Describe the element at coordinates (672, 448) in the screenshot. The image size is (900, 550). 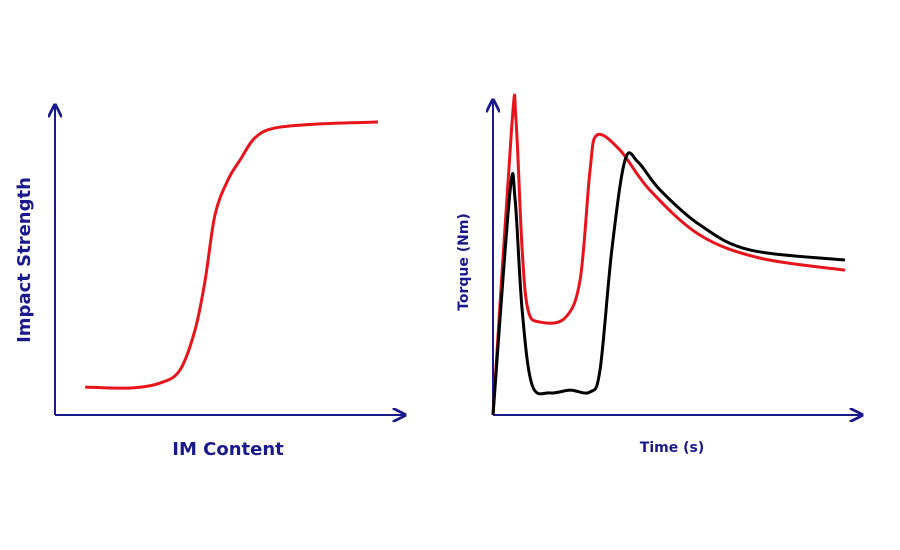
I see `x-axis-label: Time (s)` at that location.